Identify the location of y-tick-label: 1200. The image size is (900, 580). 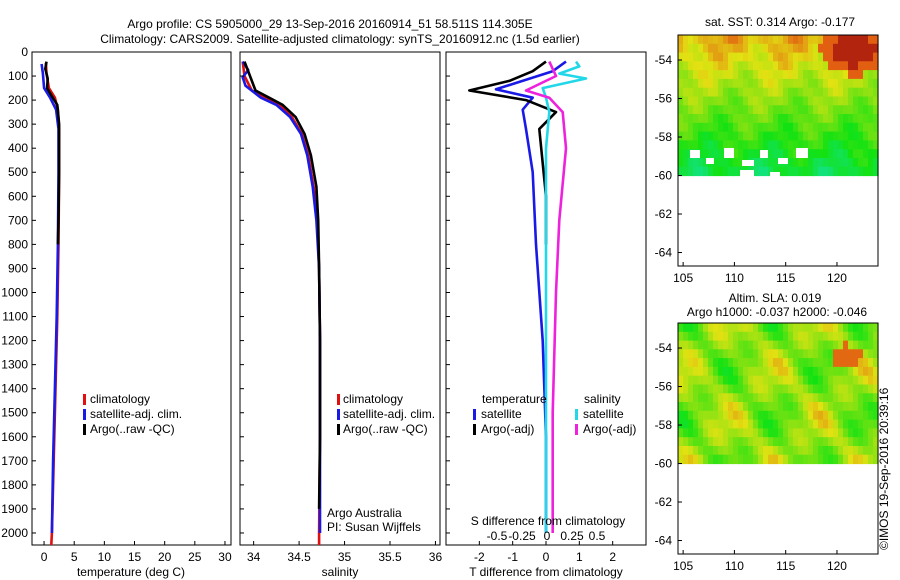
(14, 341).